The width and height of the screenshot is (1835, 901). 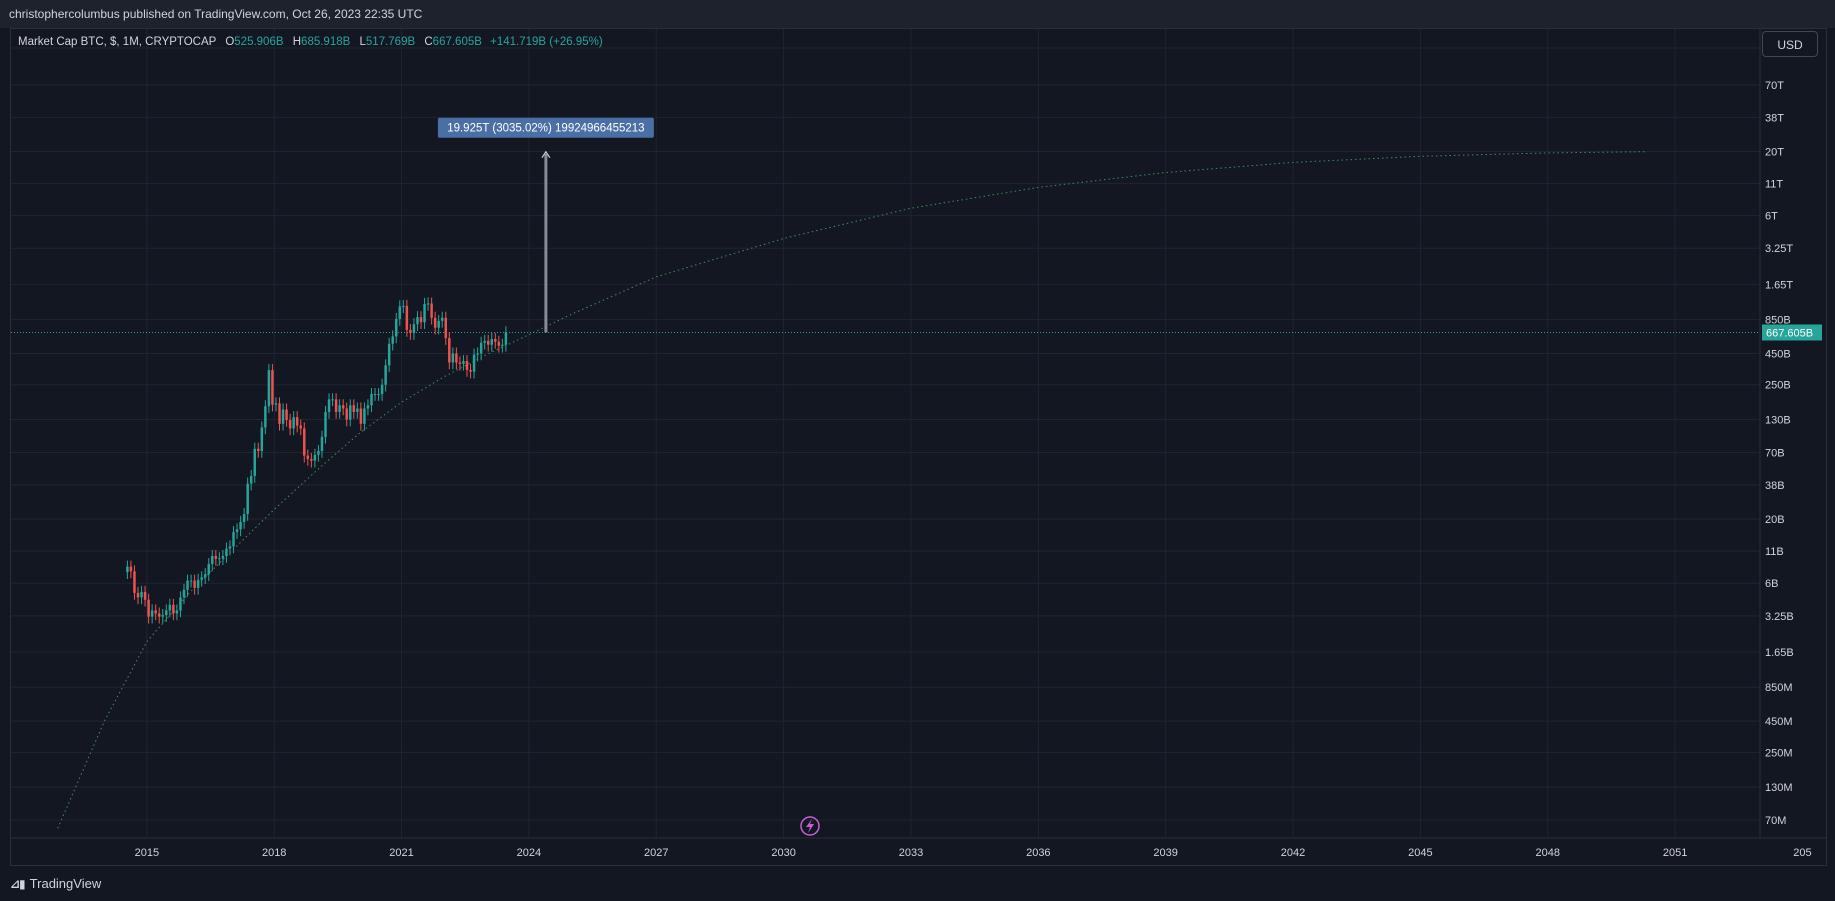 What do you see at coordinates (1778, 321) in the screenshot?
I see `y-tick-label: 850B` at bounding box center [1778, 321].